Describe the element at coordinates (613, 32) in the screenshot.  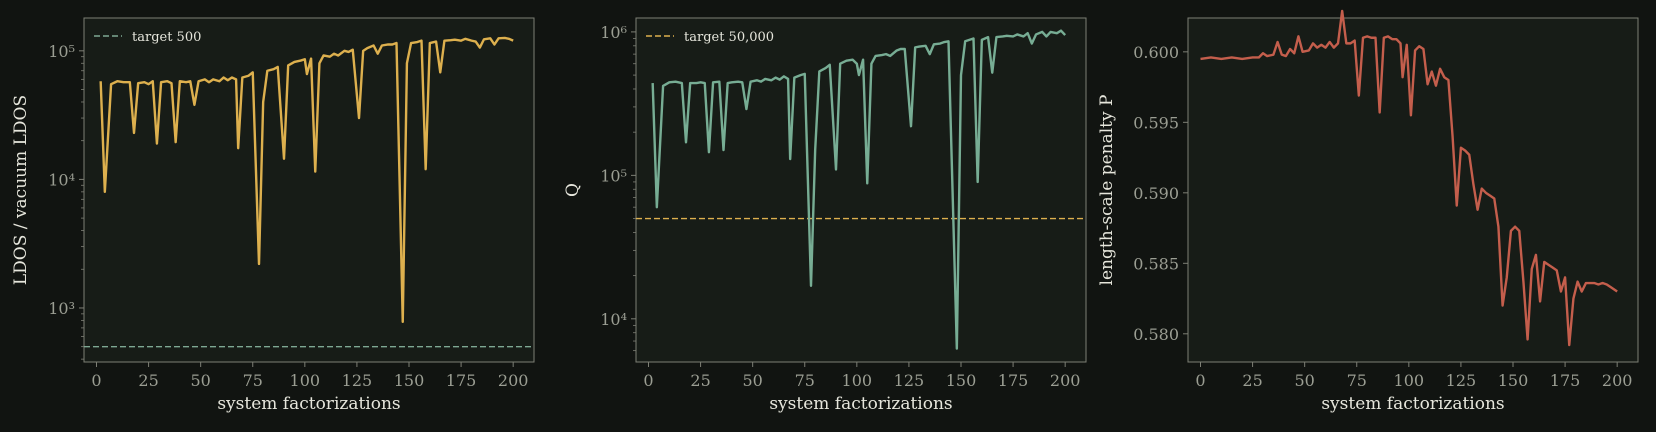
I see `y-tick-label: 10⁶` at that location.